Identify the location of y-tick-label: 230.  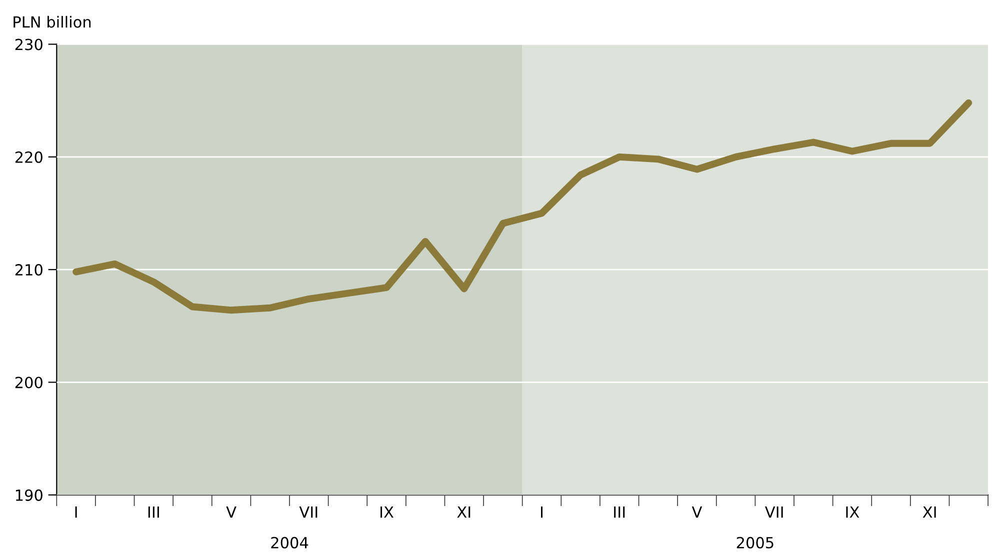
(28, 44).